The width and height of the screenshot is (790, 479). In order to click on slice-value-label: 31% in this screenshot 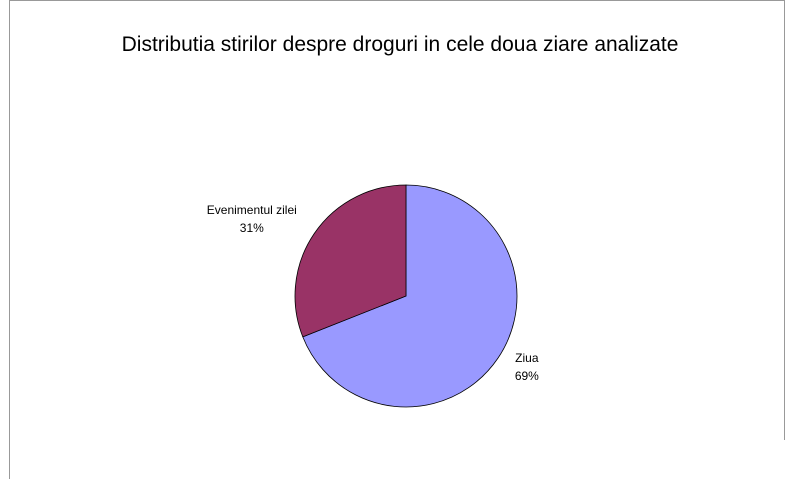, I will do `click(252, 228)`.